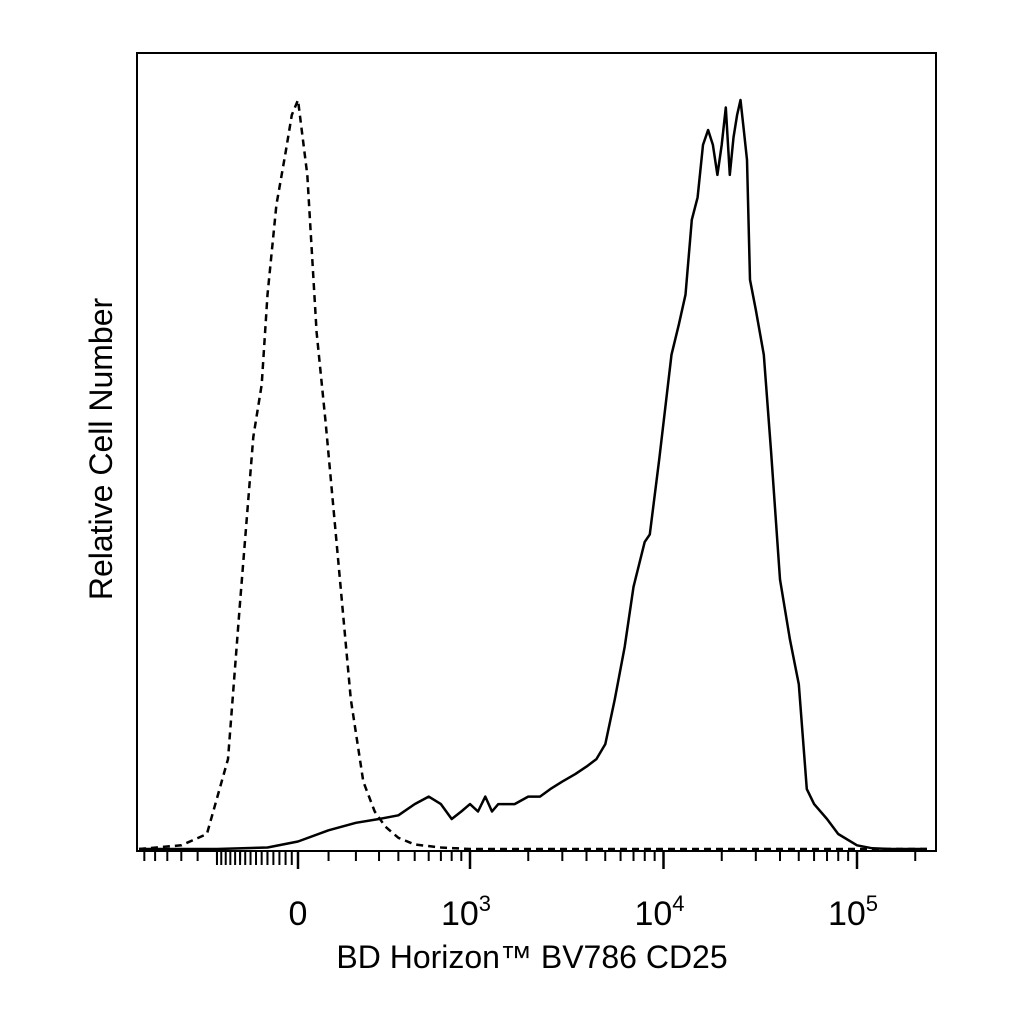 Image resolution: width=1024 pixels, height=1024 pixels. Describe the element at coordinates (530, 860) in the screenshot. I see `x-axis-ticks` at that location.